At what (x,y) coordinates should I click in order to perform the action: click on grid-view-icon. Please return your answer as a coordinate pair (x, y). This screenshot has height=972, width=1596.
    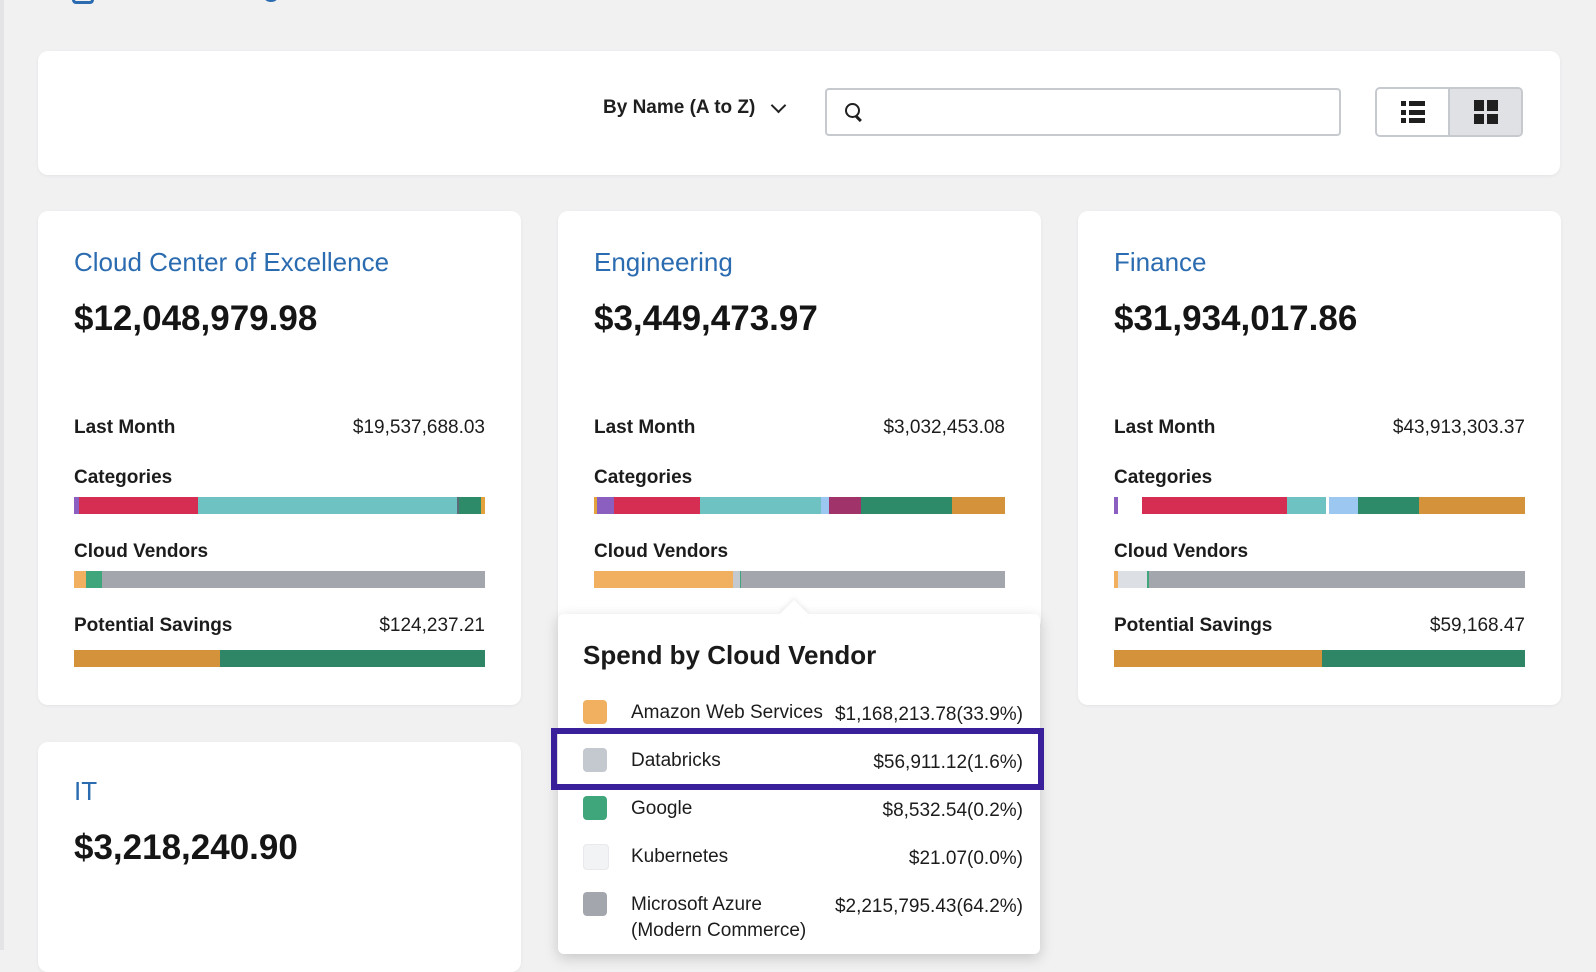
    Looking at the image, I should click on (1486, 112).